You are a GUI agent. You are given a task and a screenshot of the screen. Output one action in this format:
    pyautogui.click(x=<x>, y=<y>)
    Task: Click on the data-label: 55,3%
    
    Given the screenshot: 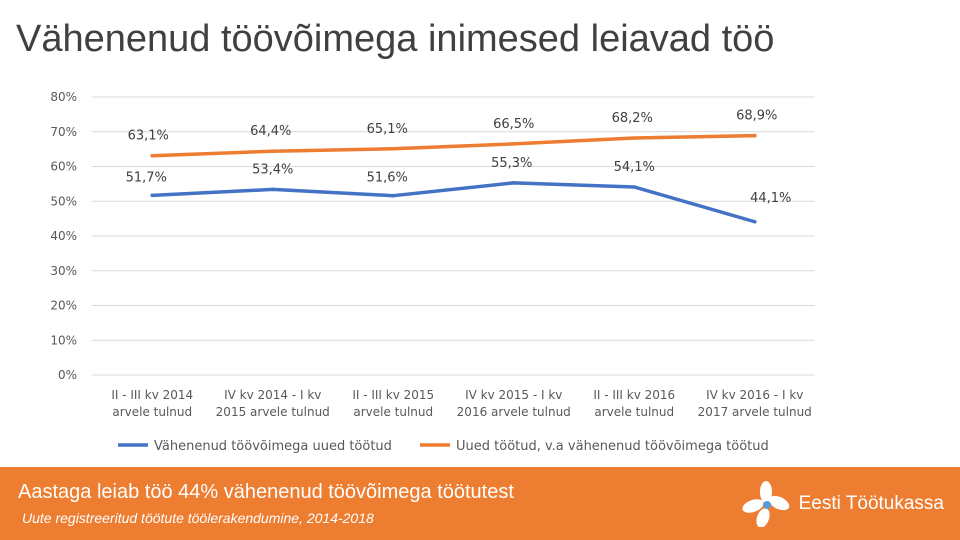 What is the action you would take?
    pyautogui.click(x=511, y=163)
    